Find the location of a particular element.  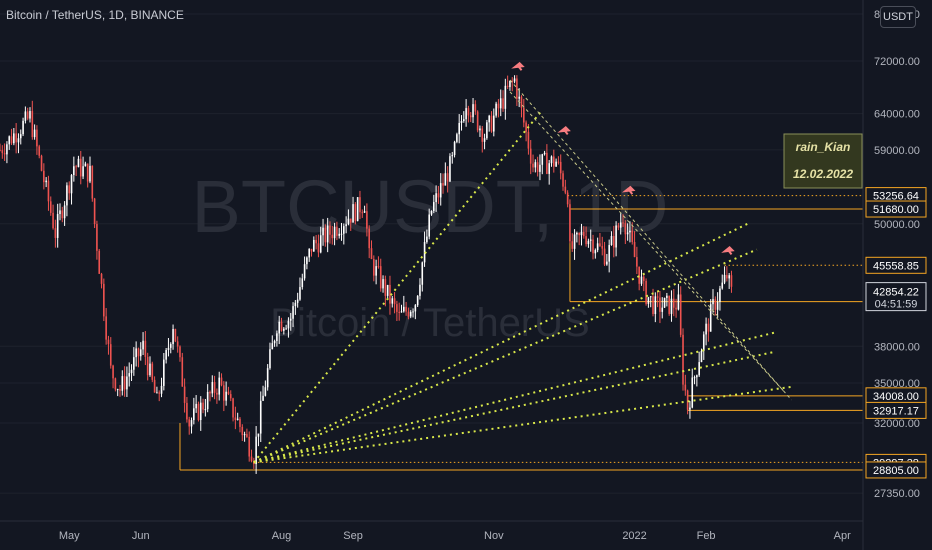

note-text: rain_Kian is located at coordinates (823, 147).